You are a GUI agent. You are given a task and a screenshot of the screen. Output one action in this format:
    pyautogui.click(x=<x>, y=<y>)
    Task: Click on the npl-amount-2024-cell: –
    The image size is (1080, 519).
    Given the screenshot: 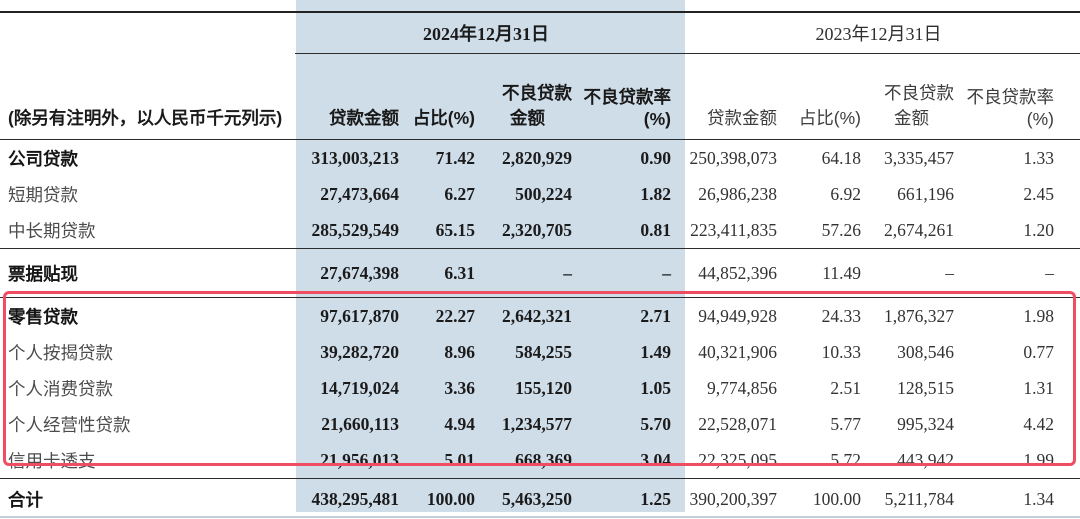 What is the action you would take?
    pyautogui.click(x=531, y=273)
    